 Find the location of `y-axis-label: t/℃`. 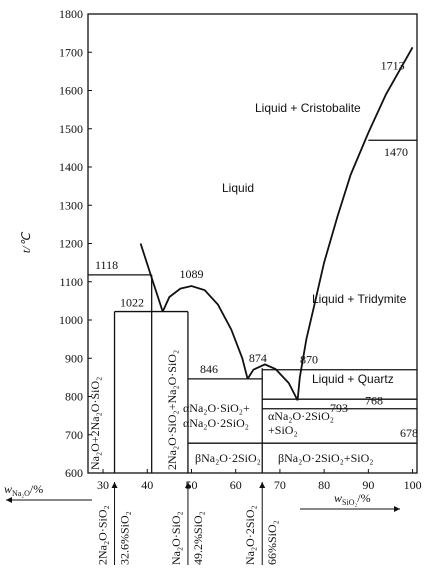

y-axis-label: t/℃ is located at coordinates (26, 242).